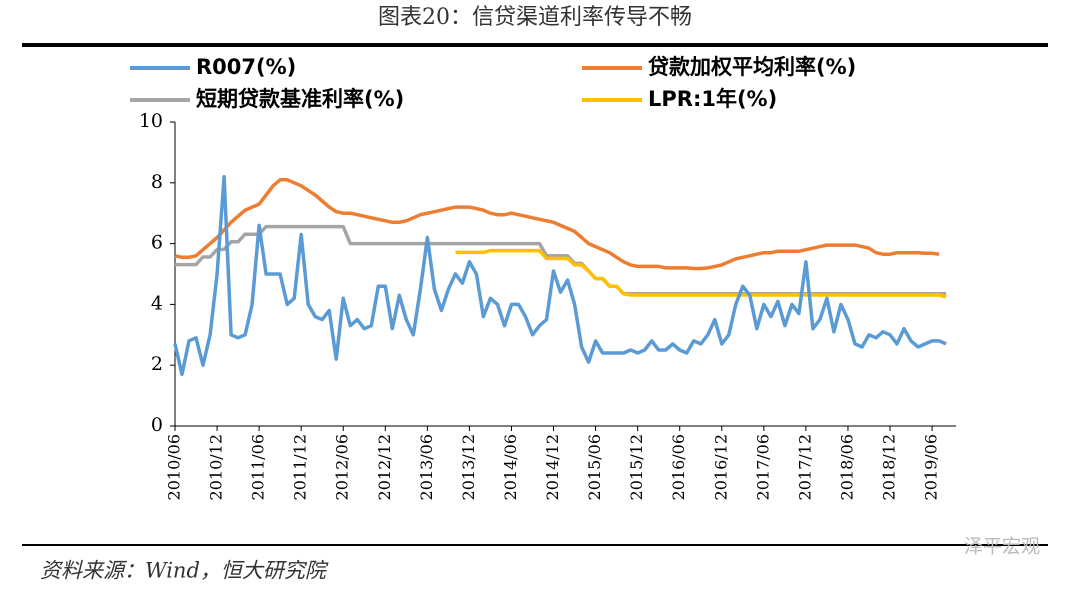 The image size is (1080, 593). Describe the element at coordinates (846, 467) in the screenshot. I see `x-tick-label: 2018/06` at that location.